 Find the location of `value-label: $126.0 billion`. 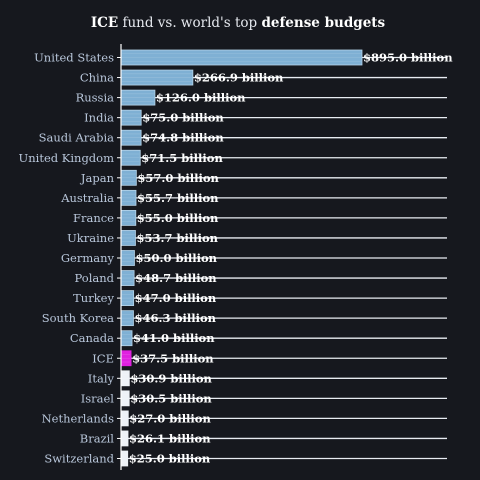

value-label: $126.0 billion is located at coordinates (201, 98).